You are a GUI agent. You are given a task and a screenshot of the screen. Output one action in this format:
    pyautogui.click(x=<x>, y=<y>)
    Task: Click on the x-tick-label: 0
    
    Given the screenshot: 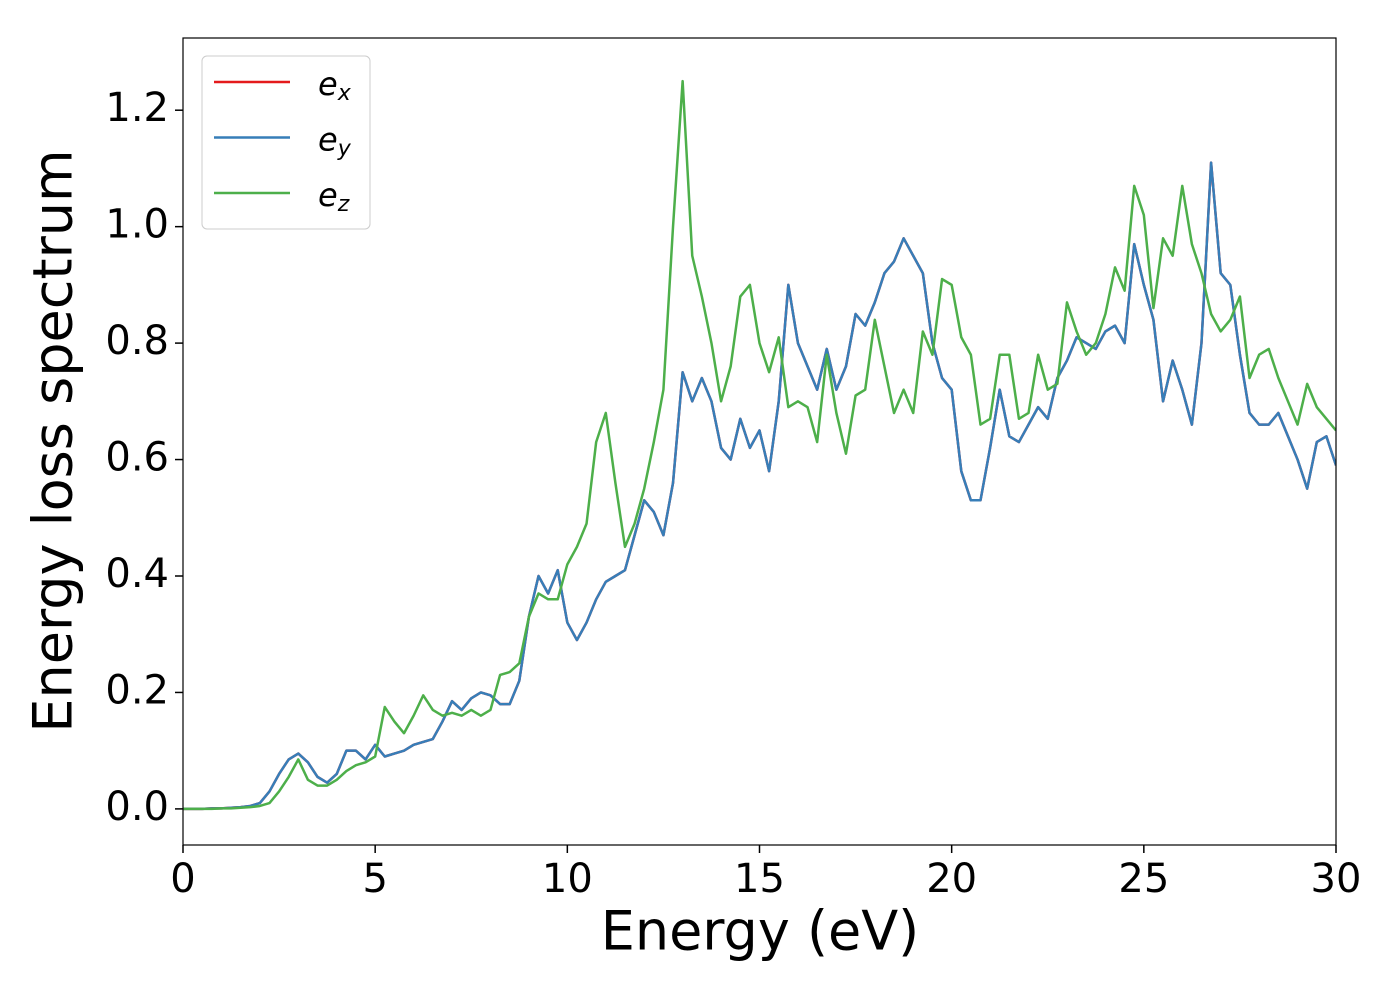 What is the action you would take?
    pyautogui.click(x=182, y=879)
    